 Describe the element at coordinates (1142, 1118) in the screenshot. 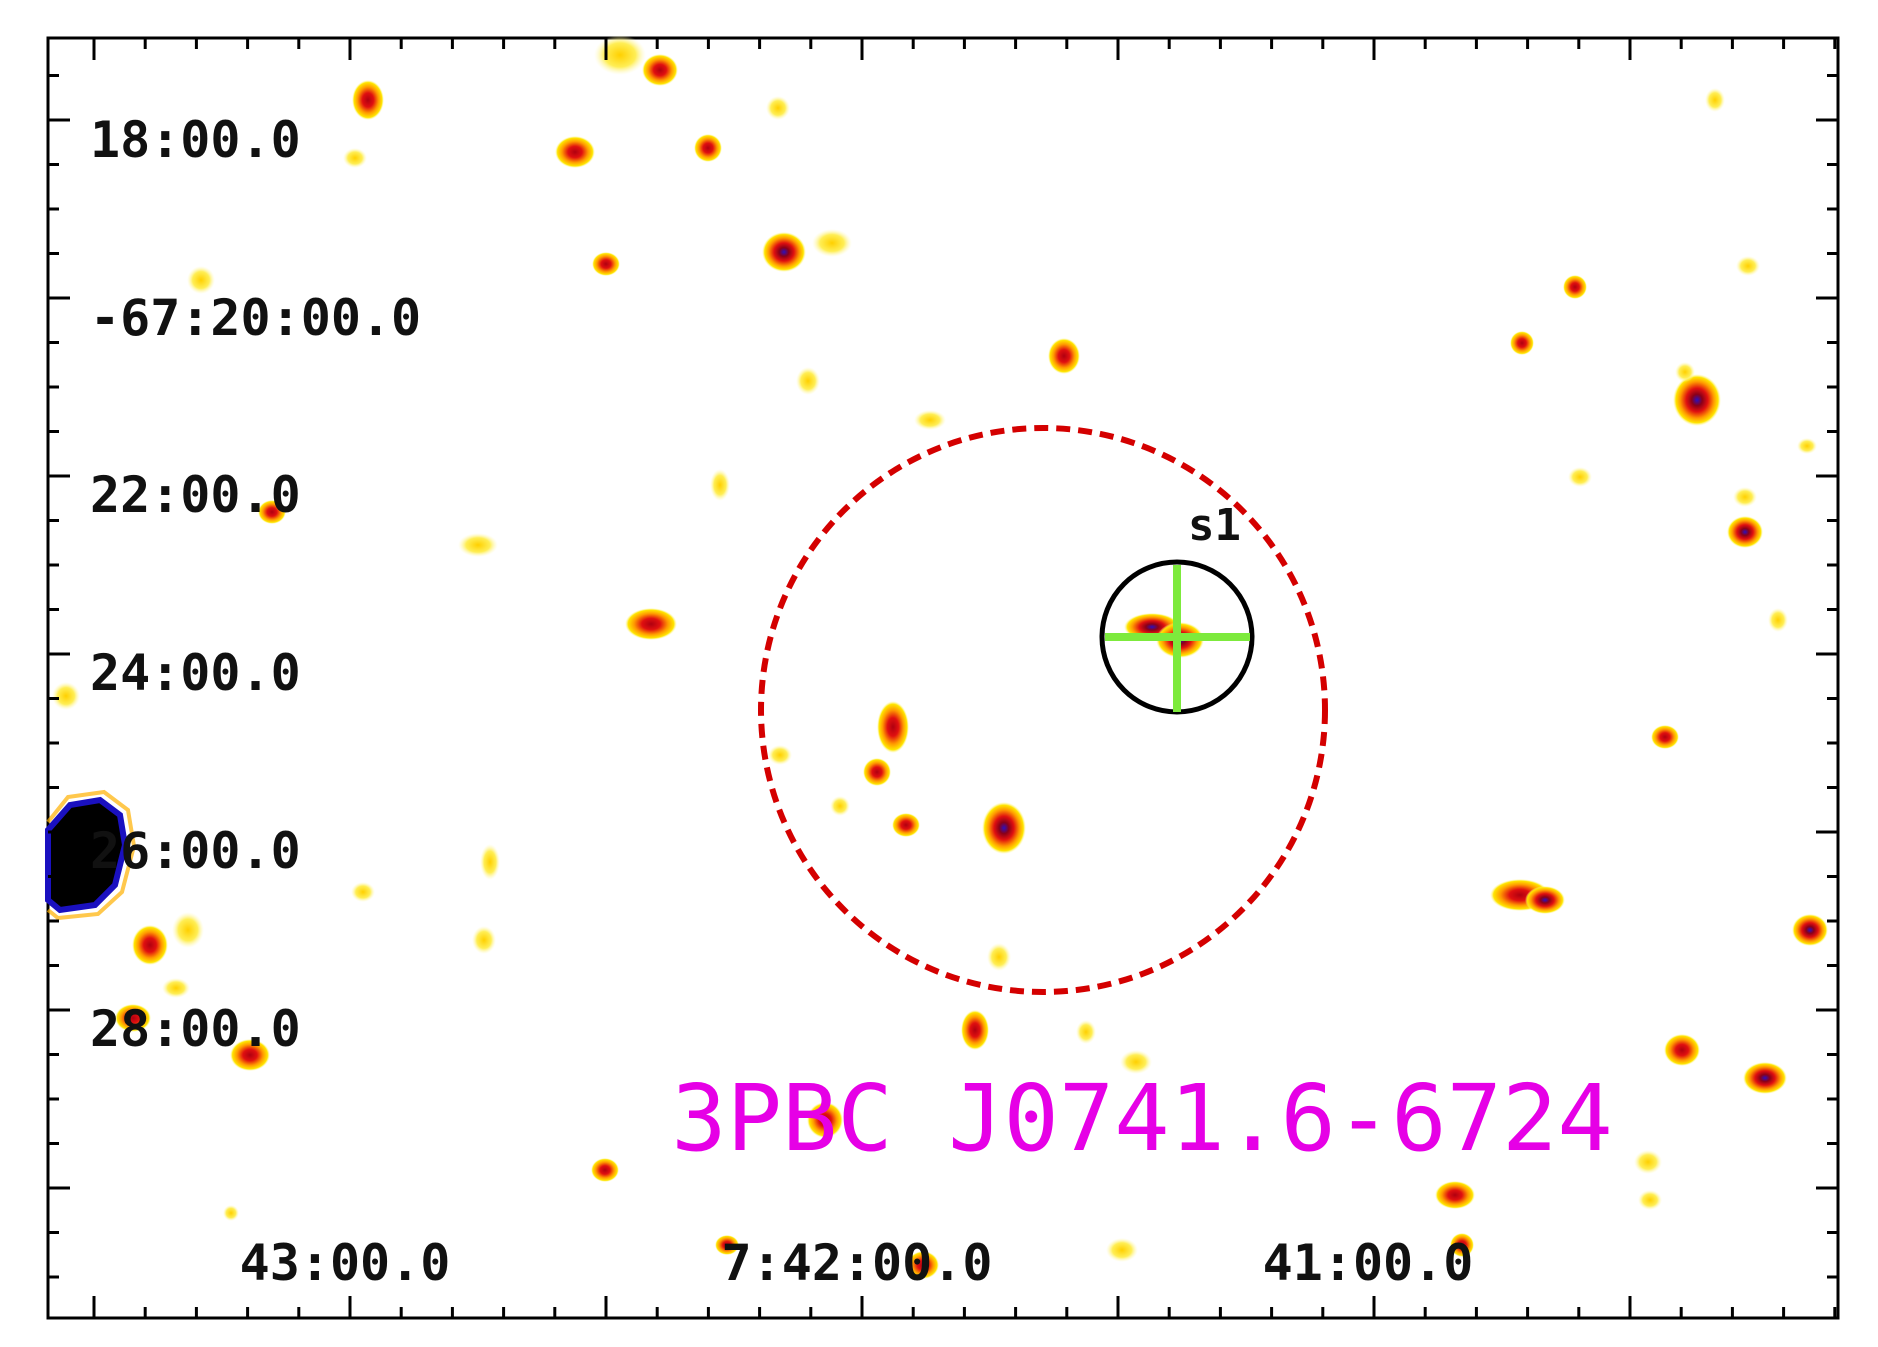

I see `plot-title: 3PBC J0741.6-6724` at that location.